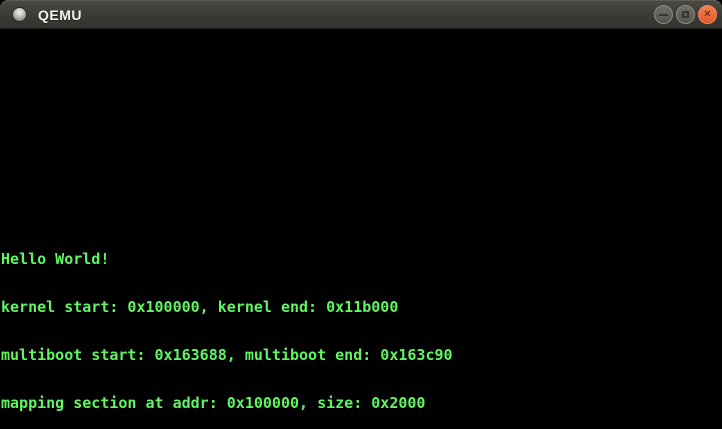  I want to click on close-icon: ✕, so click(707, 14).